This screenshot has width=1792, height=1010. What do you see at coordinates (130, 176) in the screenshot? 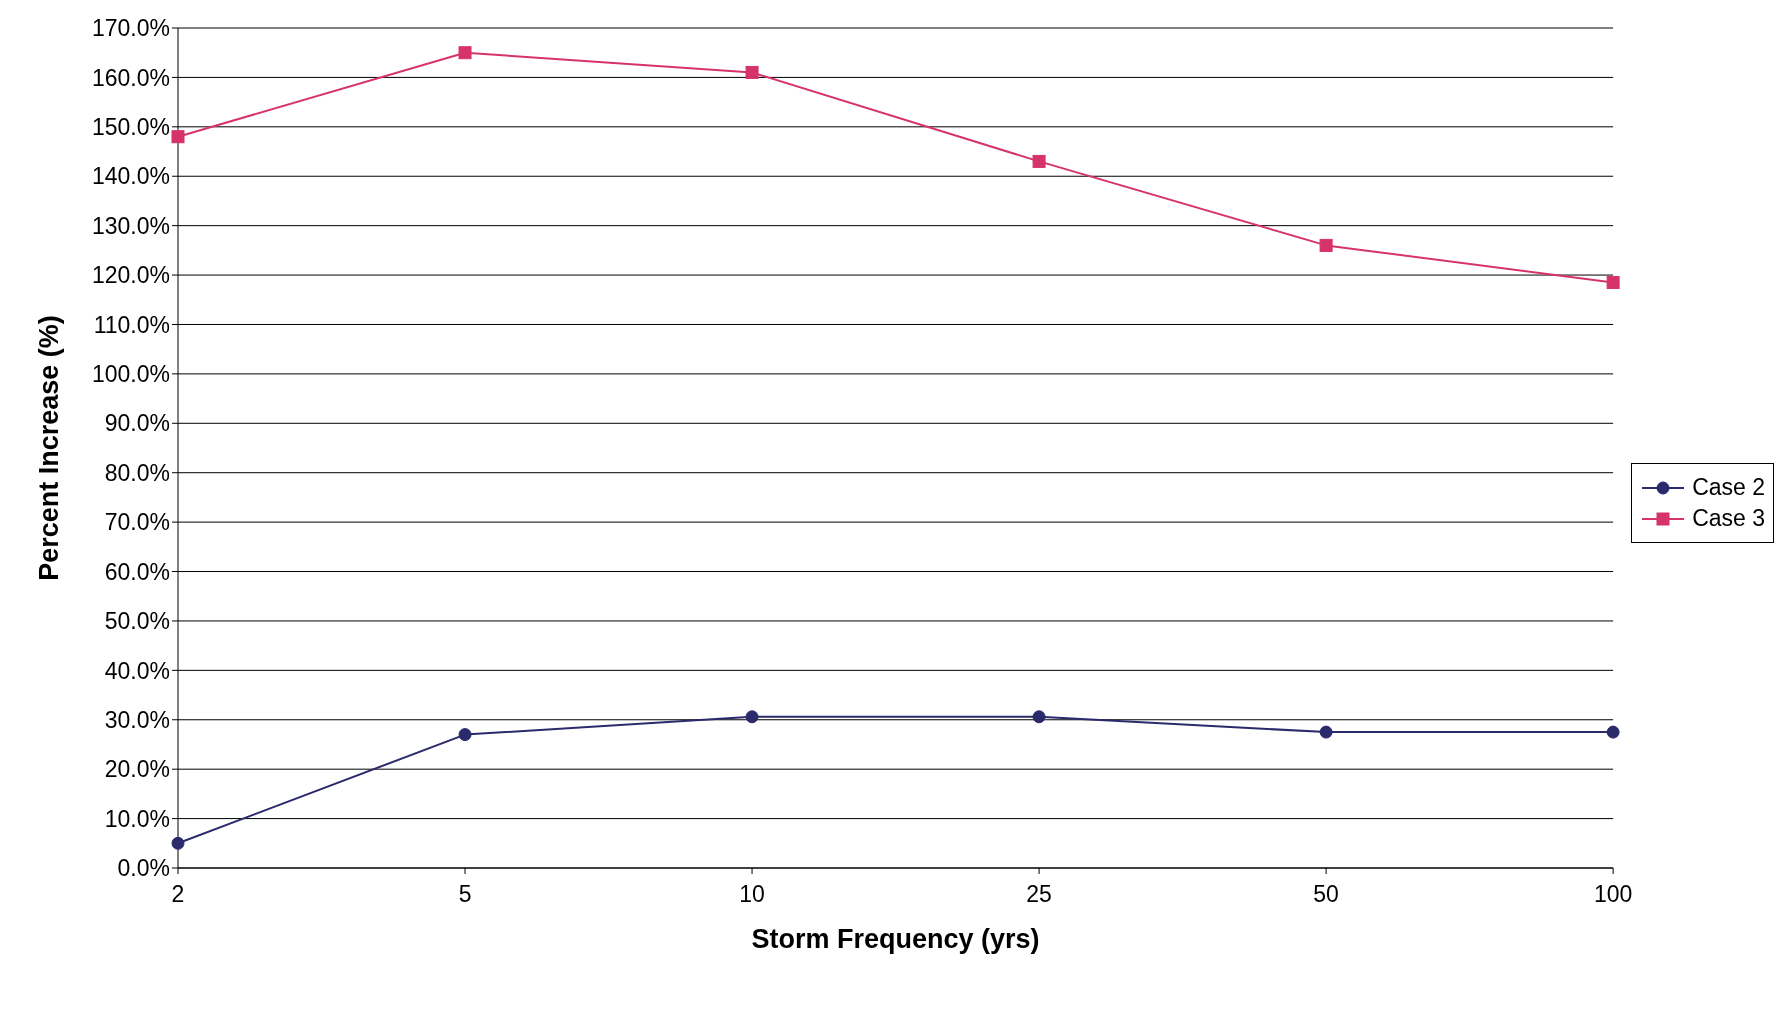
I see `y-tick-label: 140.0%` at bounding box center [130, 176].